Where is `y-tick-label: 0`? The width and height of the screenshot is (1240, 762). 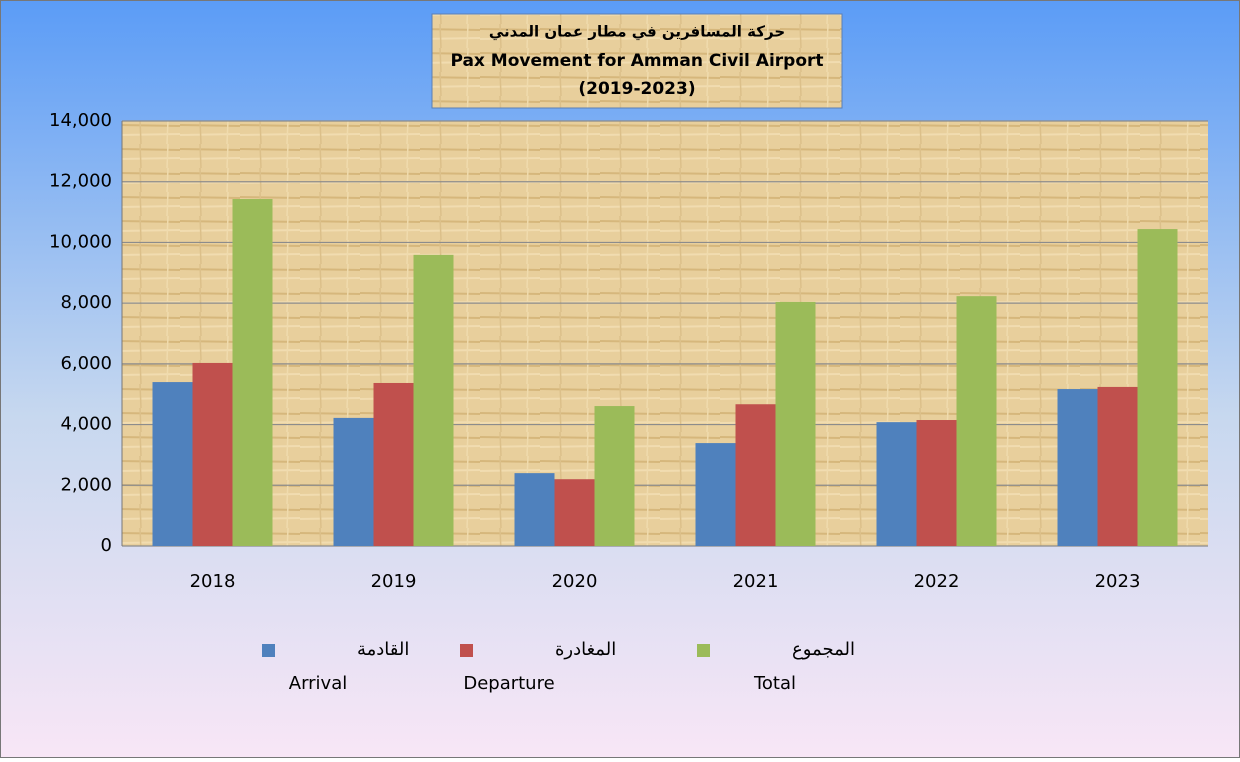 y-tick-label: 0 is located at coordinates (106, 545).